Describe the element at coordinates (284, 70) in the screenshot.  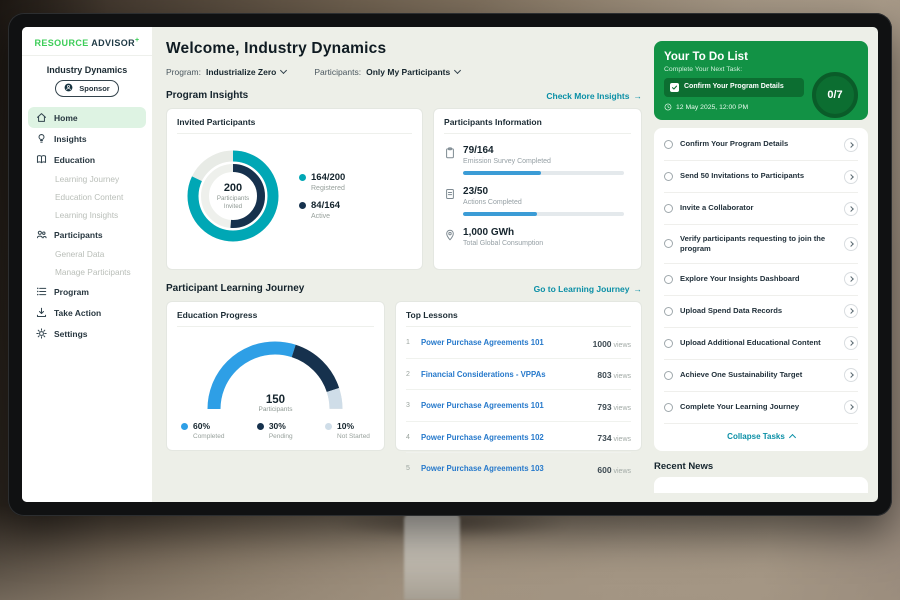
I see `chevron-down-icon` at that location.